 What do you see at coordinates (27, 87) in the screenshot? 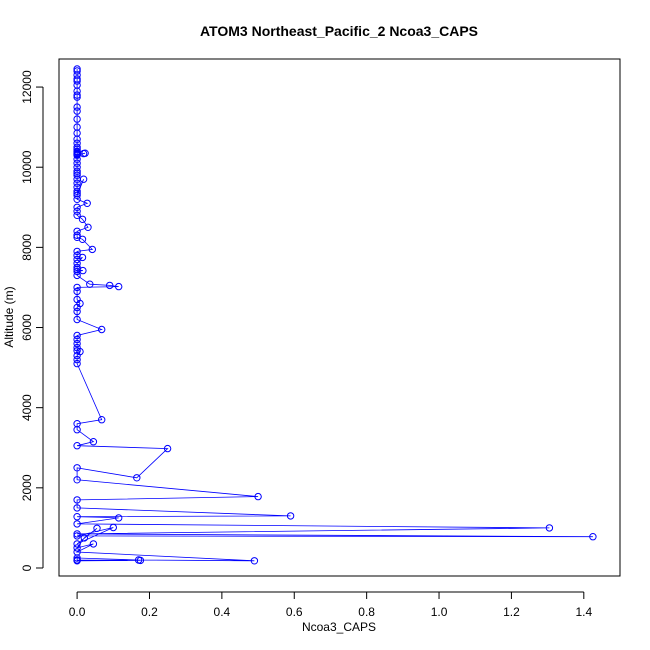
I see `y-tick-label: 12000` at bounding box center [27, 87].